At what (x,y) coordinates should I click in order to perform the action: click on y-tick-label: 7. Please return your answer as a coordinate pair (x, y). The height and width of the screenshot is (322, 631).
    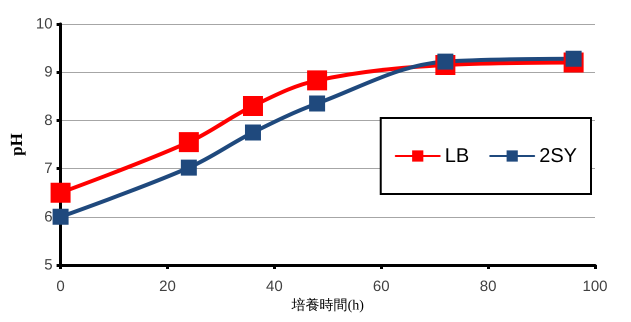
    Looking at the image, I should click on (48, 169).